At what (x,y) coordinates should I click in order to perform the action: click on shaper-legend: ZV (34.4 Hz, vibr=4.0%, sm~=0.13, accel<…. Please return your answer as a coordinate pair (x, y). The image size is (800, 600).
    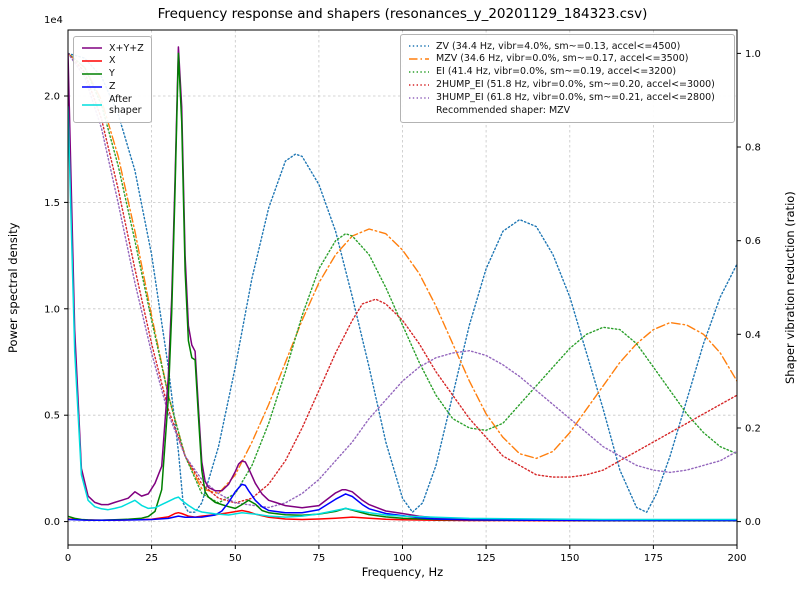
    Looking at the image, I should click on (567, 78).